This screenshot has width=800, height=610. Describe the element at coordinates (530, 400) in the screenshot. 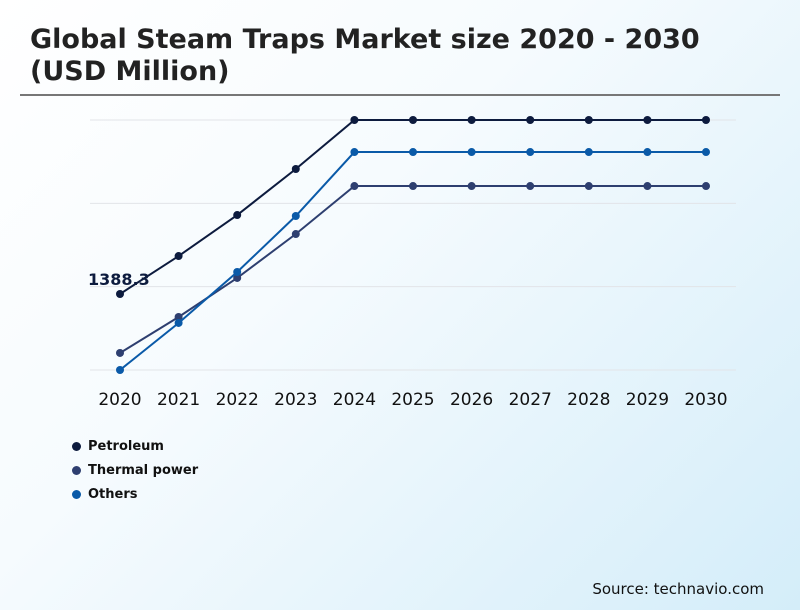

I see `x-tick-label: 2027` at that location.